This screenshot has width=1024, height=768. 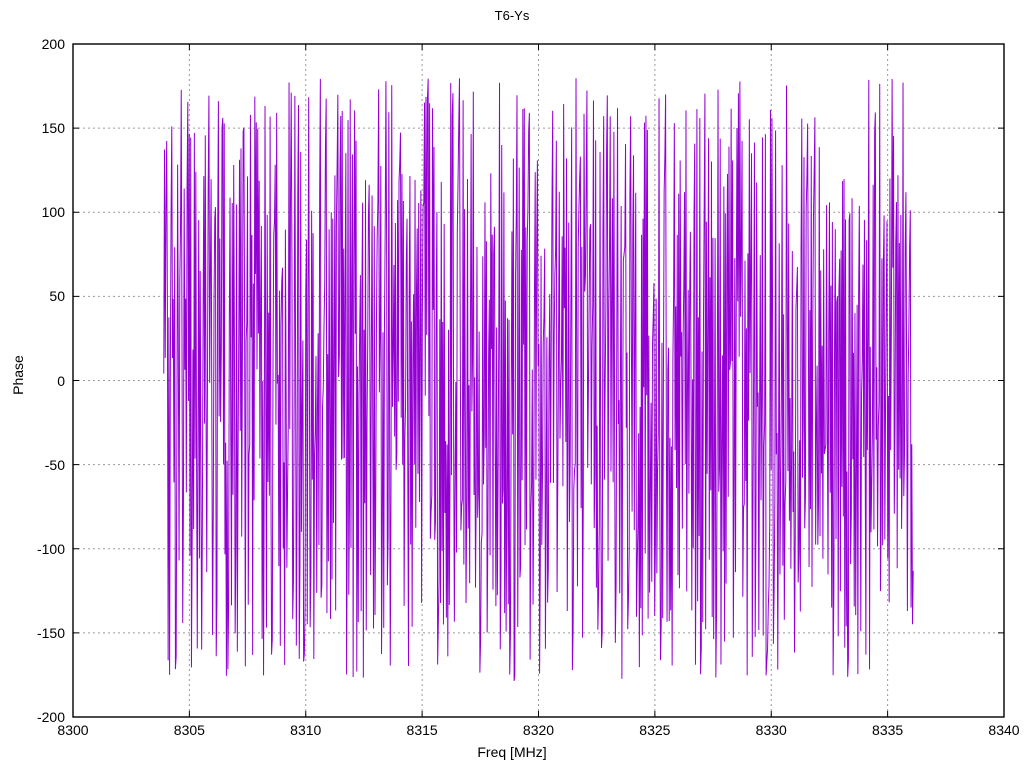 What do you see at coordinates (512, 15) in the screenshot?
I see `chart-title: T6-Ys` at bounding box center [512, 15].